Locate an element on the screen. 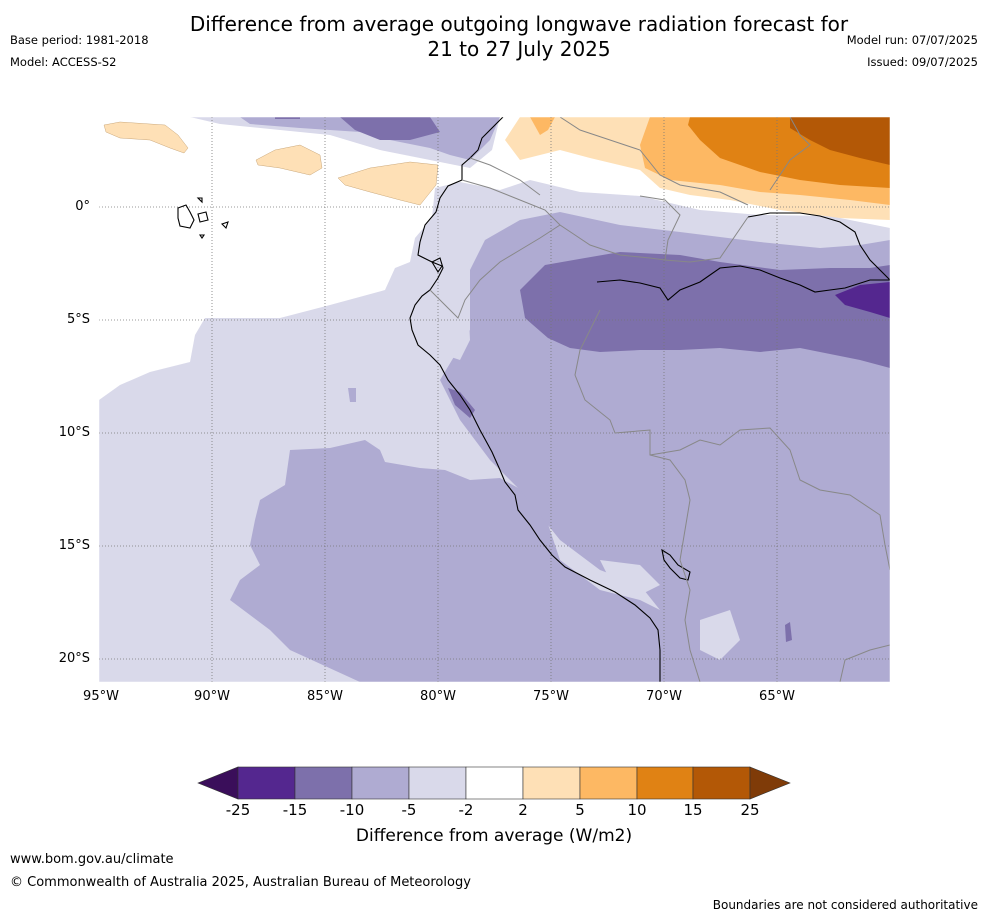 Image resolution: width=988 pixels, height=919 pixels. region-ocean-dot is located at coordinates (352, 395).